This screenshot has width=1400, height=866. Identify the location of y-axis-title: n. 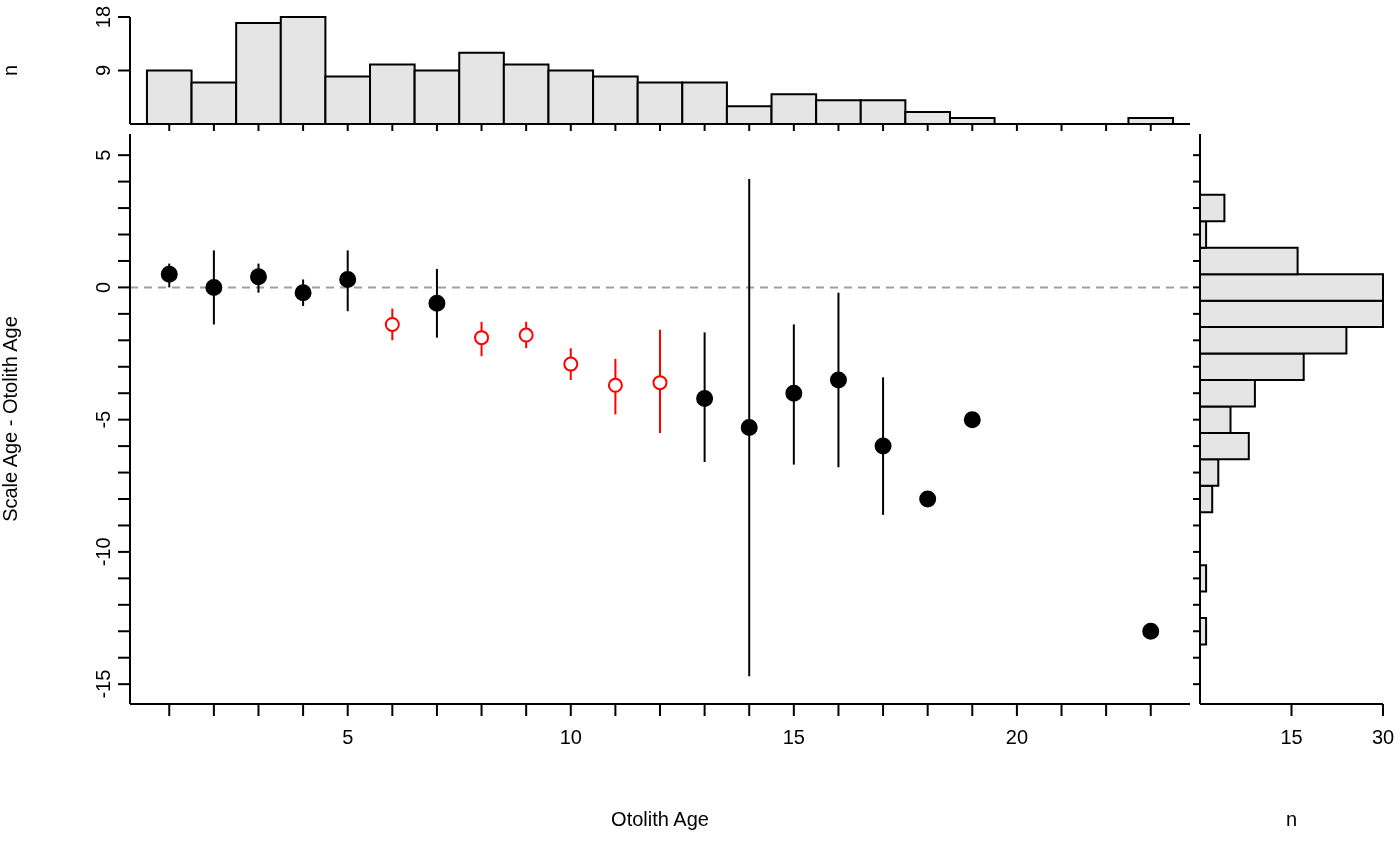
(11, 70).